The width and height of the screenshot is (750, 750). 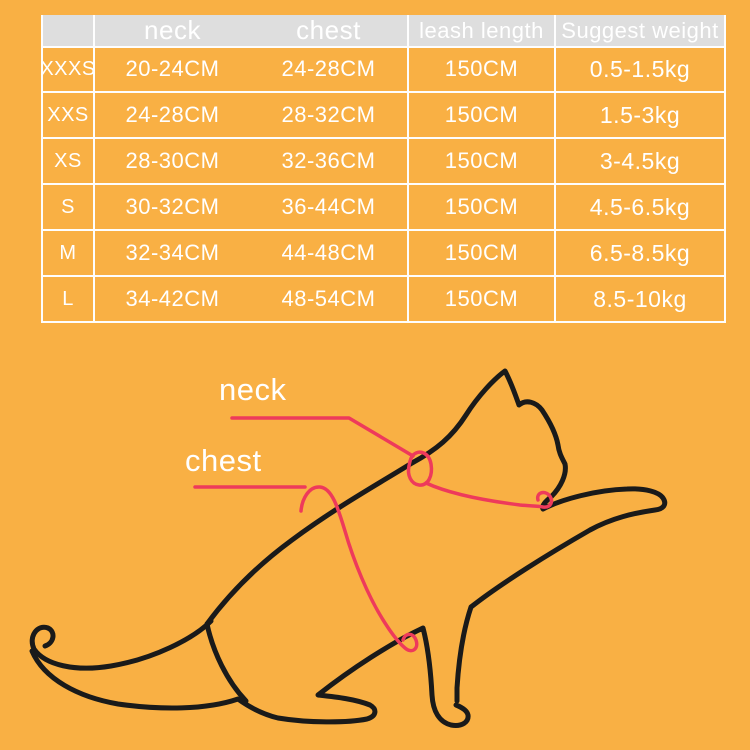 I want to click on table-row-xs: XS 28-30CM 32-36CM 150CM 3-4.5kg, so click(x=383, y=162).